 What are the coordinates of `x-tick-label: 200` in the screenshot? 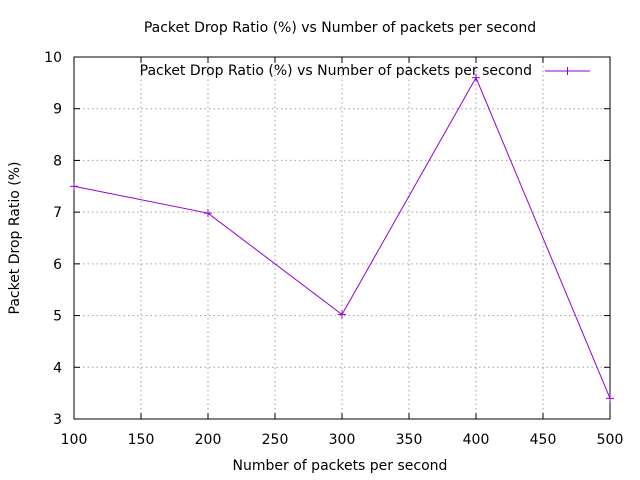 It's located at (208, 440).